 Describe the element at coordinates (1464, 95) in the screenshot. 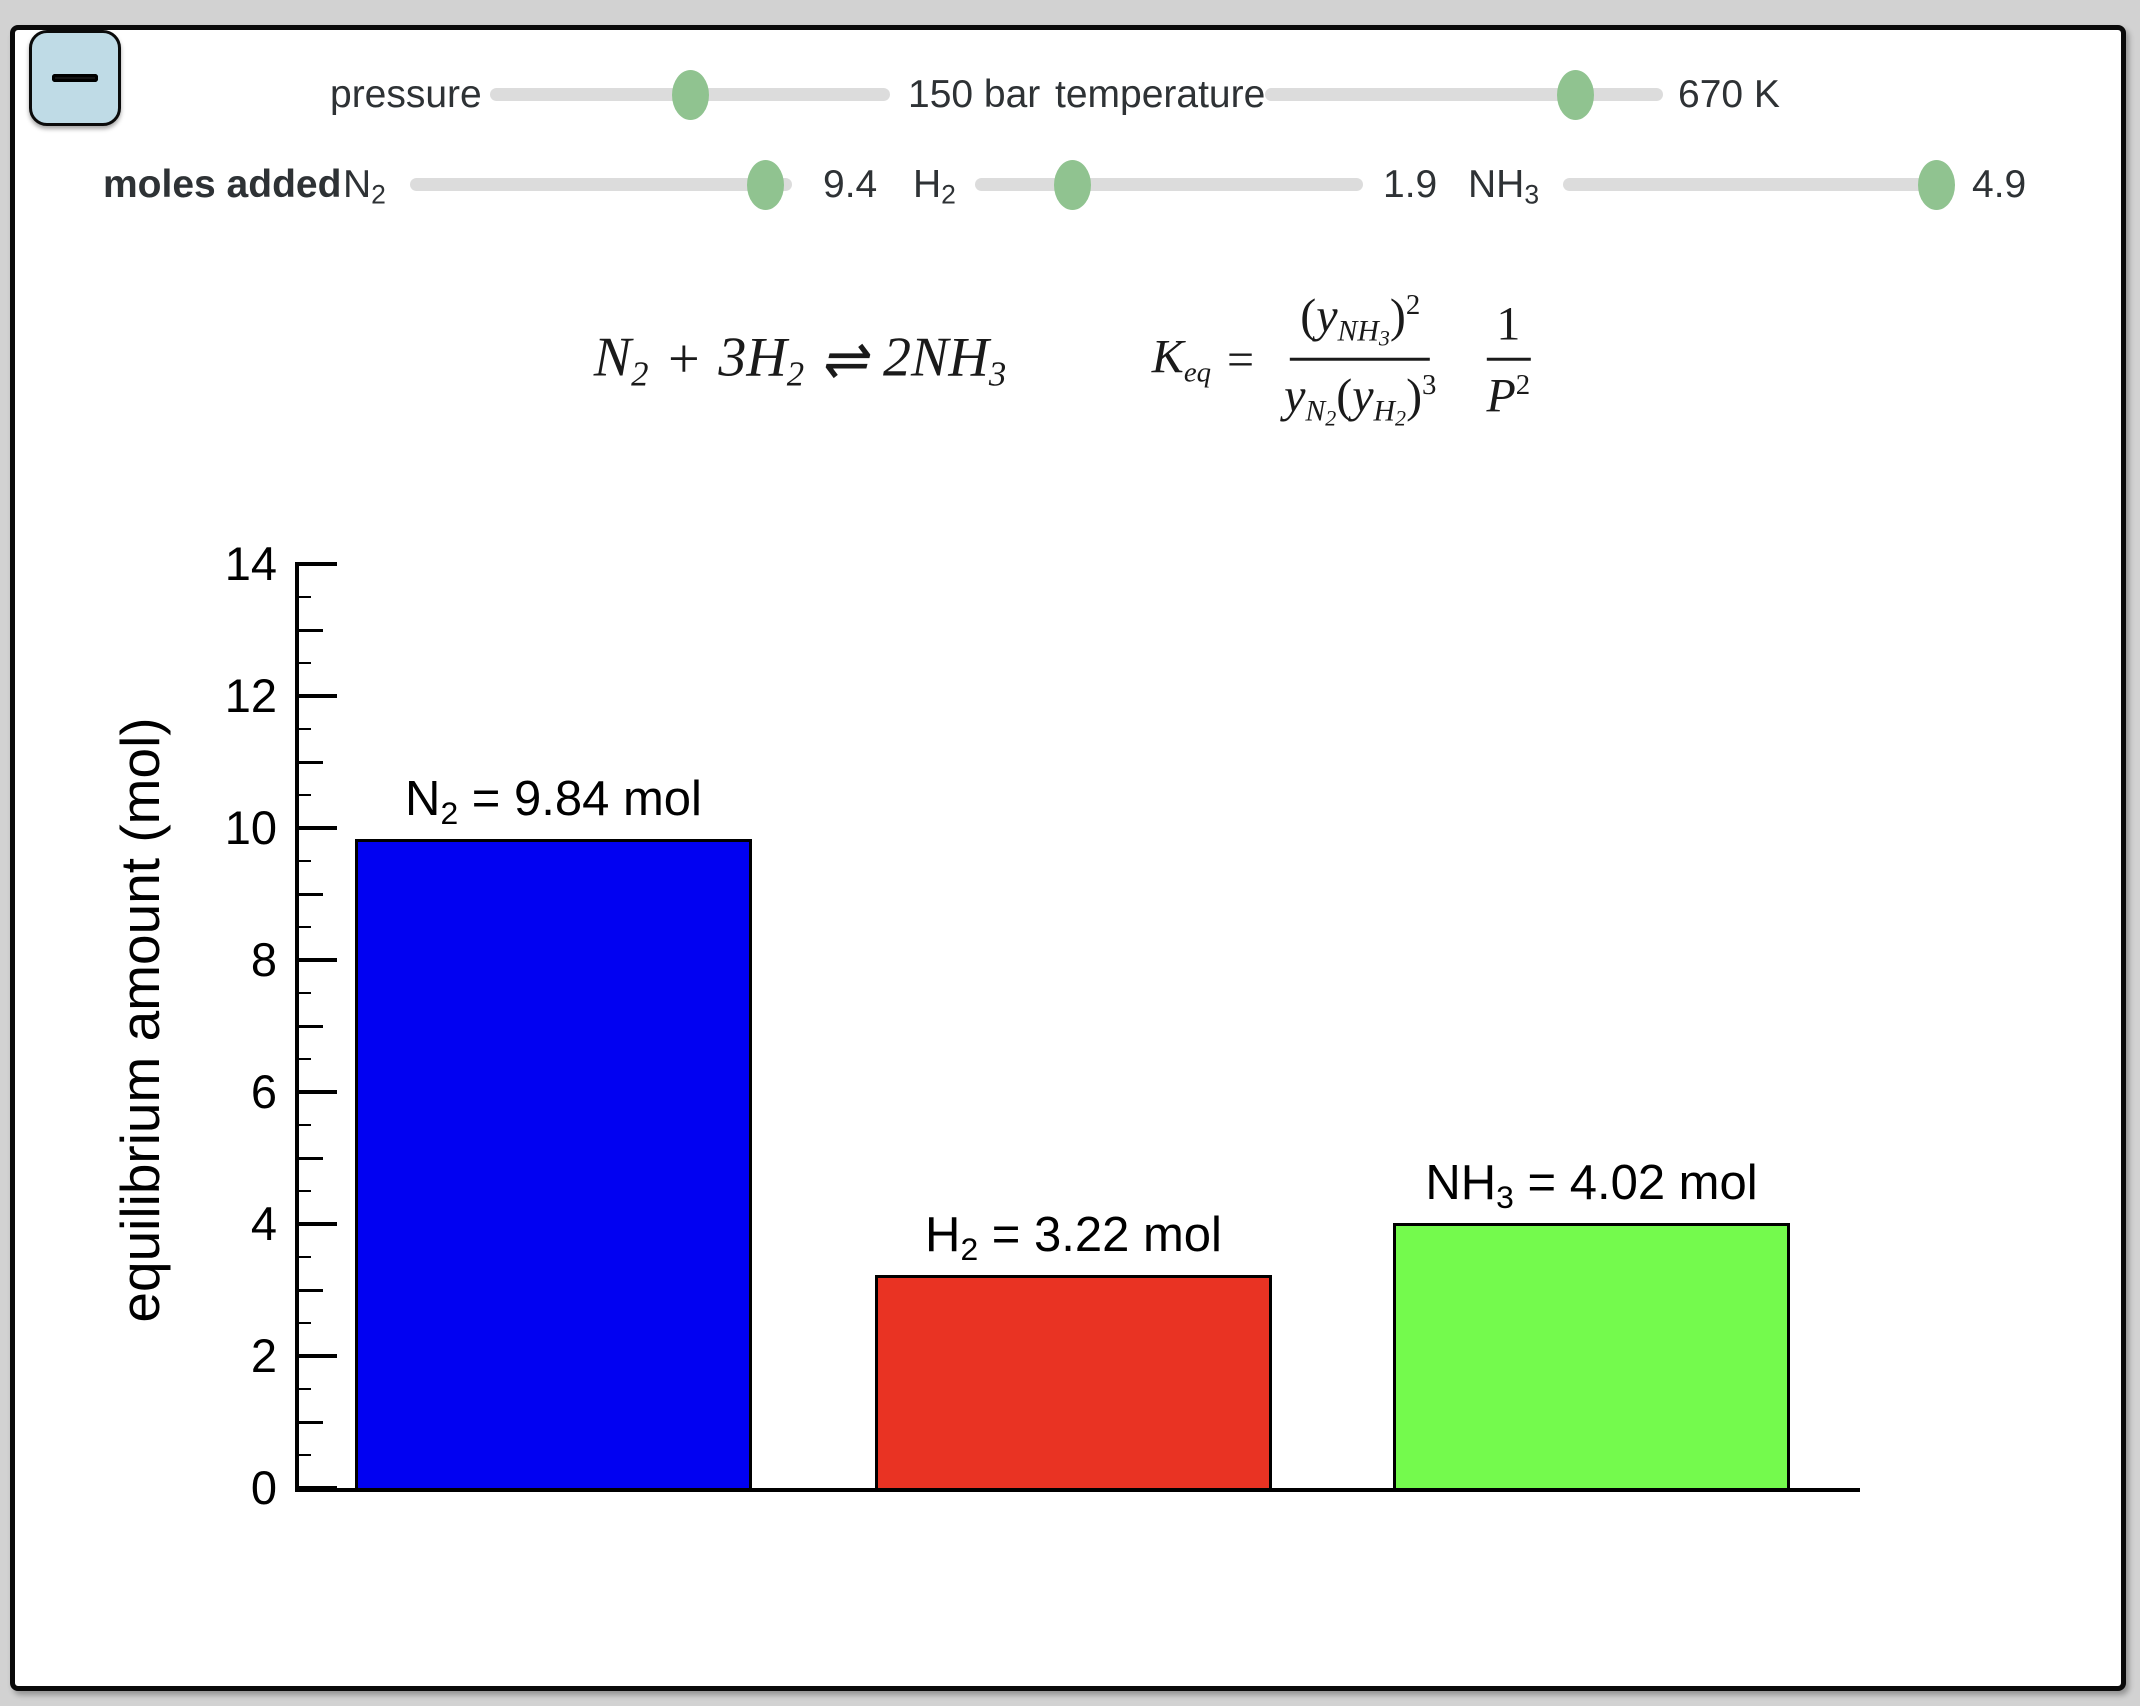

I see `temperature-slider` at that location.